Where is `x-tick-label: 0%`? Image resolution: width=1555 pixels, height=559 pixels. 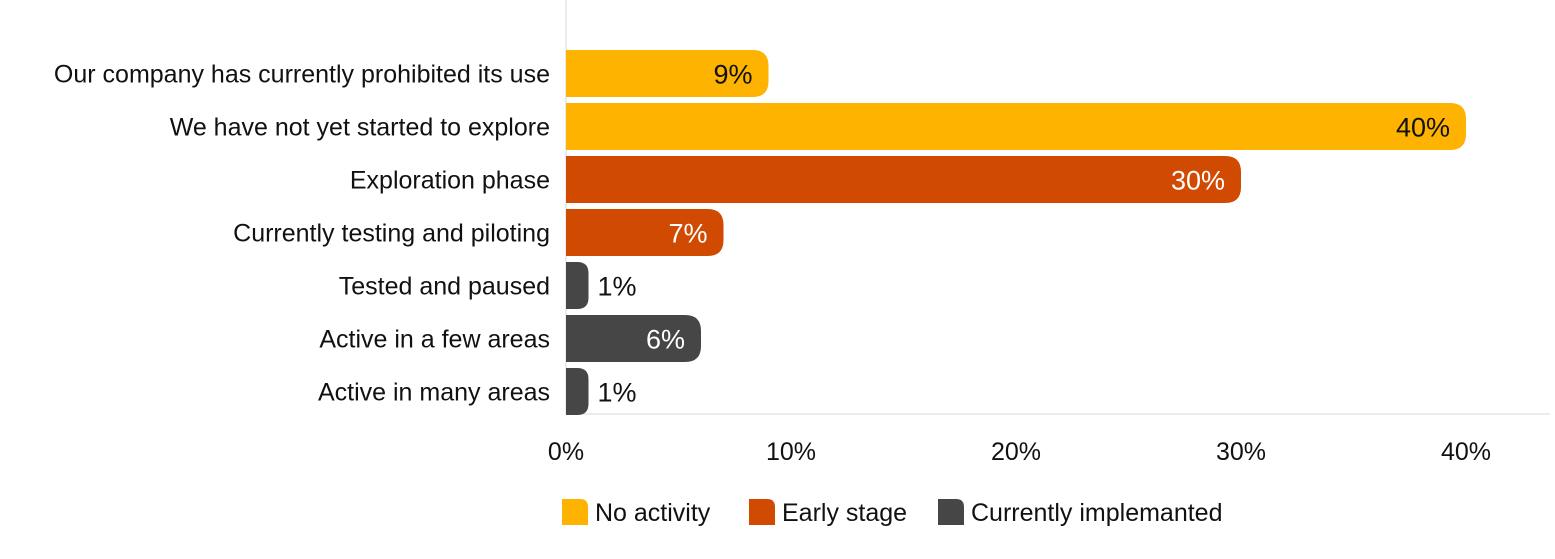
x-tick-label: 0% is located at coordinates (566, 452).